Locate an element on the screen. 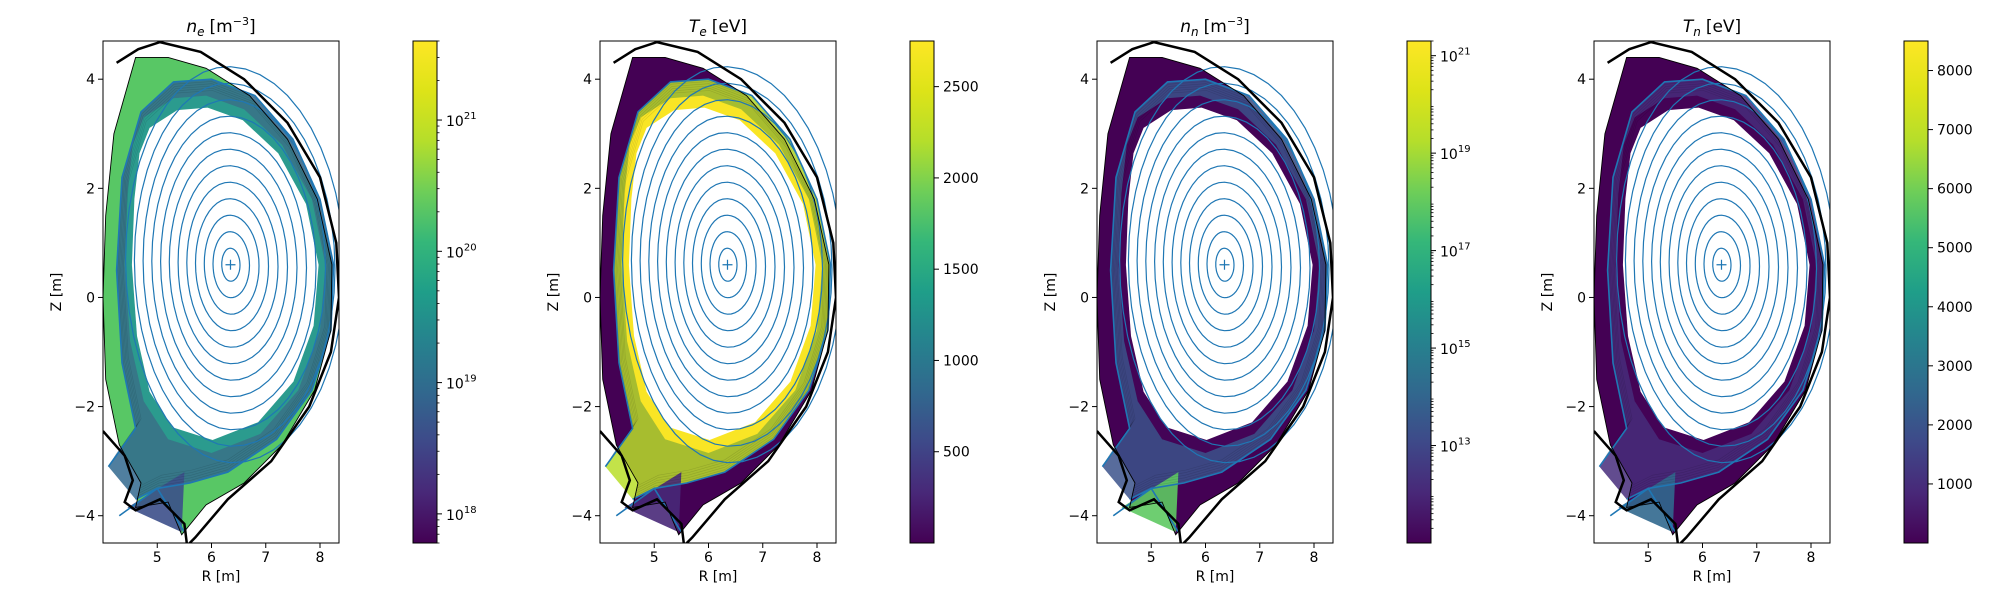 This screenshot has width=2000, height=600. title-unit-exponent: −3 is located at coordinates (241, 21).